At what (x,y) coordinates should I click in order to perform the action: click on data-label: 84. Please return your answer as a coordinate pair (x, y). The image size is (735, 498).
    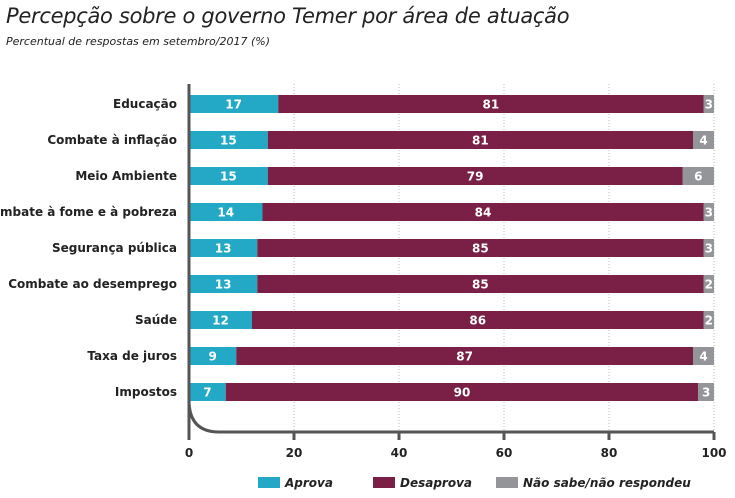
    Looking at the image, I should click on (483, 213).